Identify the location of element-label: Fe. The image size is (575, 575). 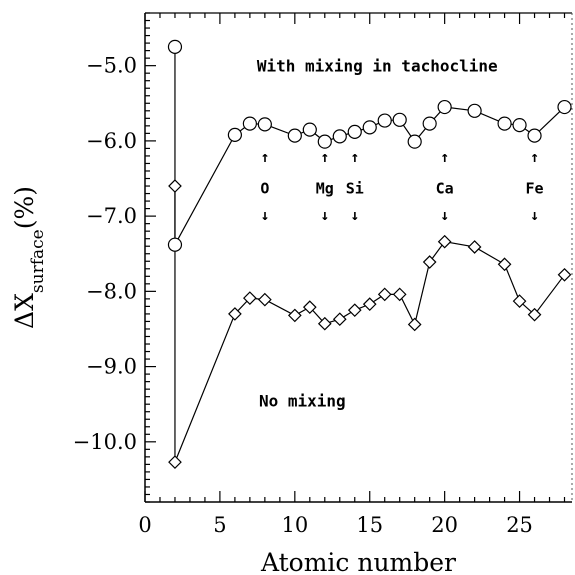
(535, 189).